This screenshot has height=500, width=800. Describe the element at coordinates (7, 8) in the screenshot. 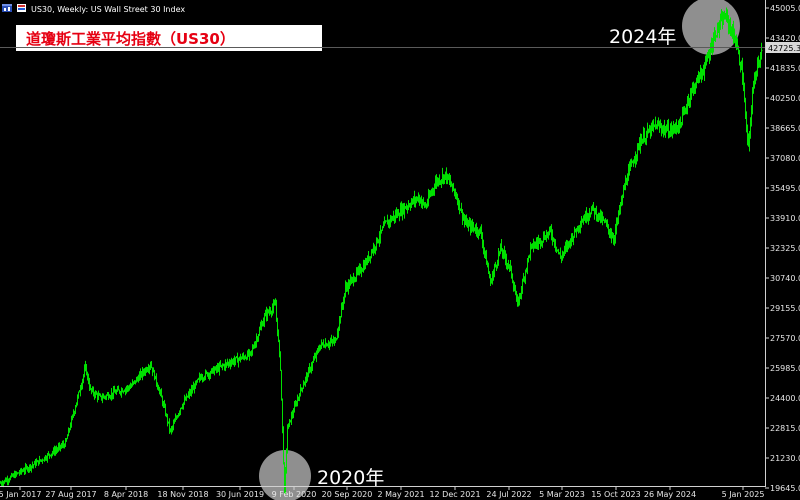

I see `chart-window-icon` at that location.